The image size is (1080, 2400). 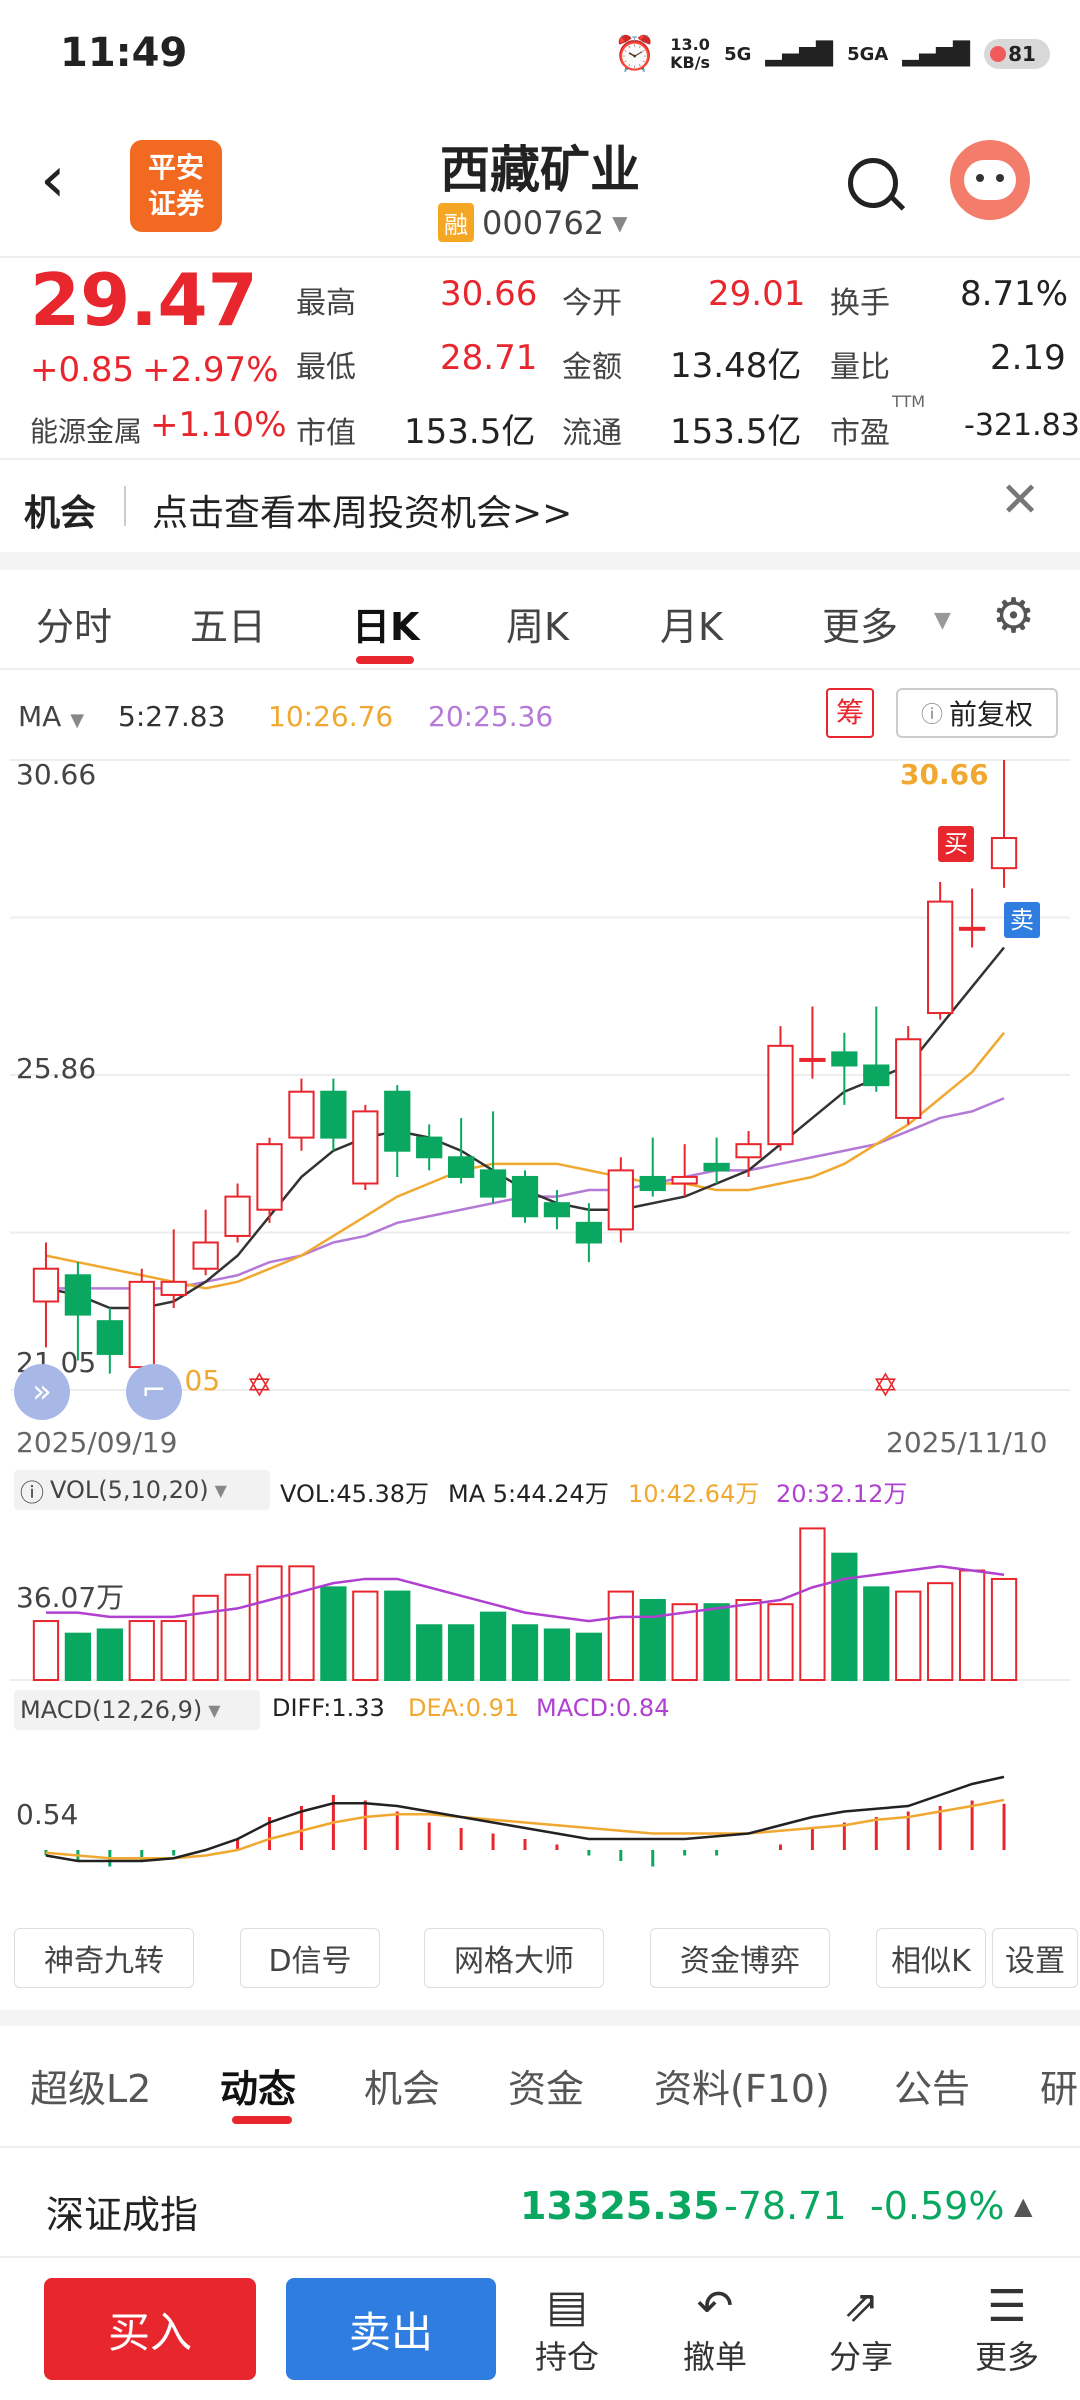 I want to click on tab-five-day: 五日, so click(x=228, y=627).